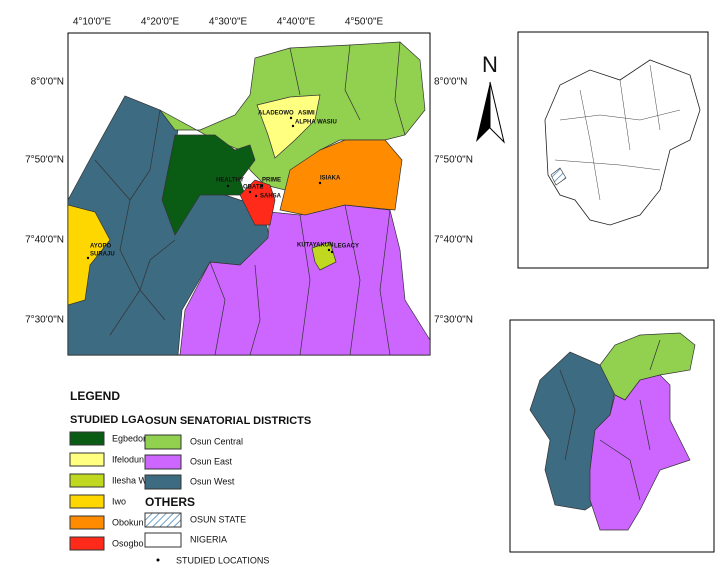  Describe the element at coordinates (102, 255) in the screenshot. I see `location-label: SURAJU` at that location.